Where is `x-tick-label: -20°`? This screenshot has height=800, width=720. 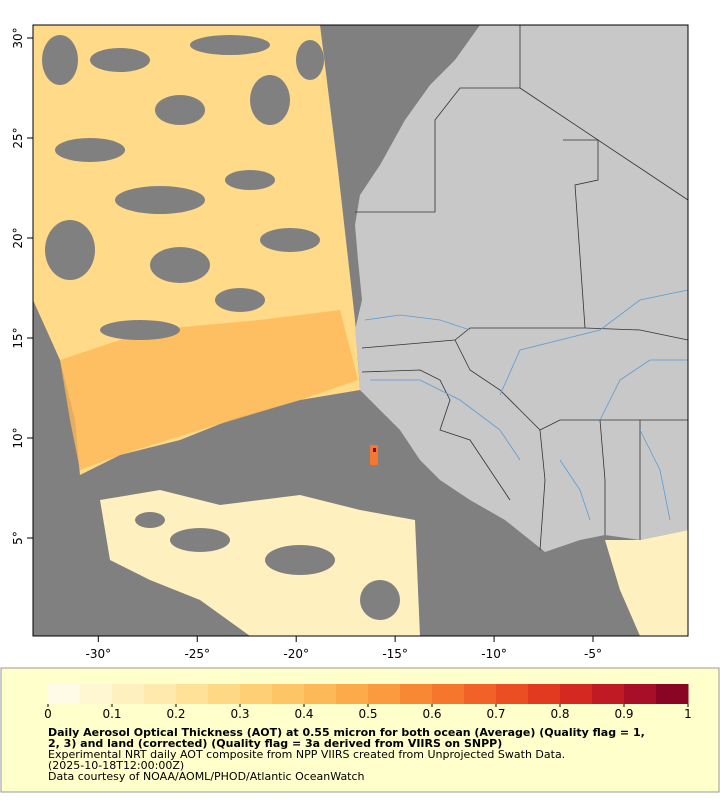
x-tick-label: -20° is located at coordinates (296, 654).